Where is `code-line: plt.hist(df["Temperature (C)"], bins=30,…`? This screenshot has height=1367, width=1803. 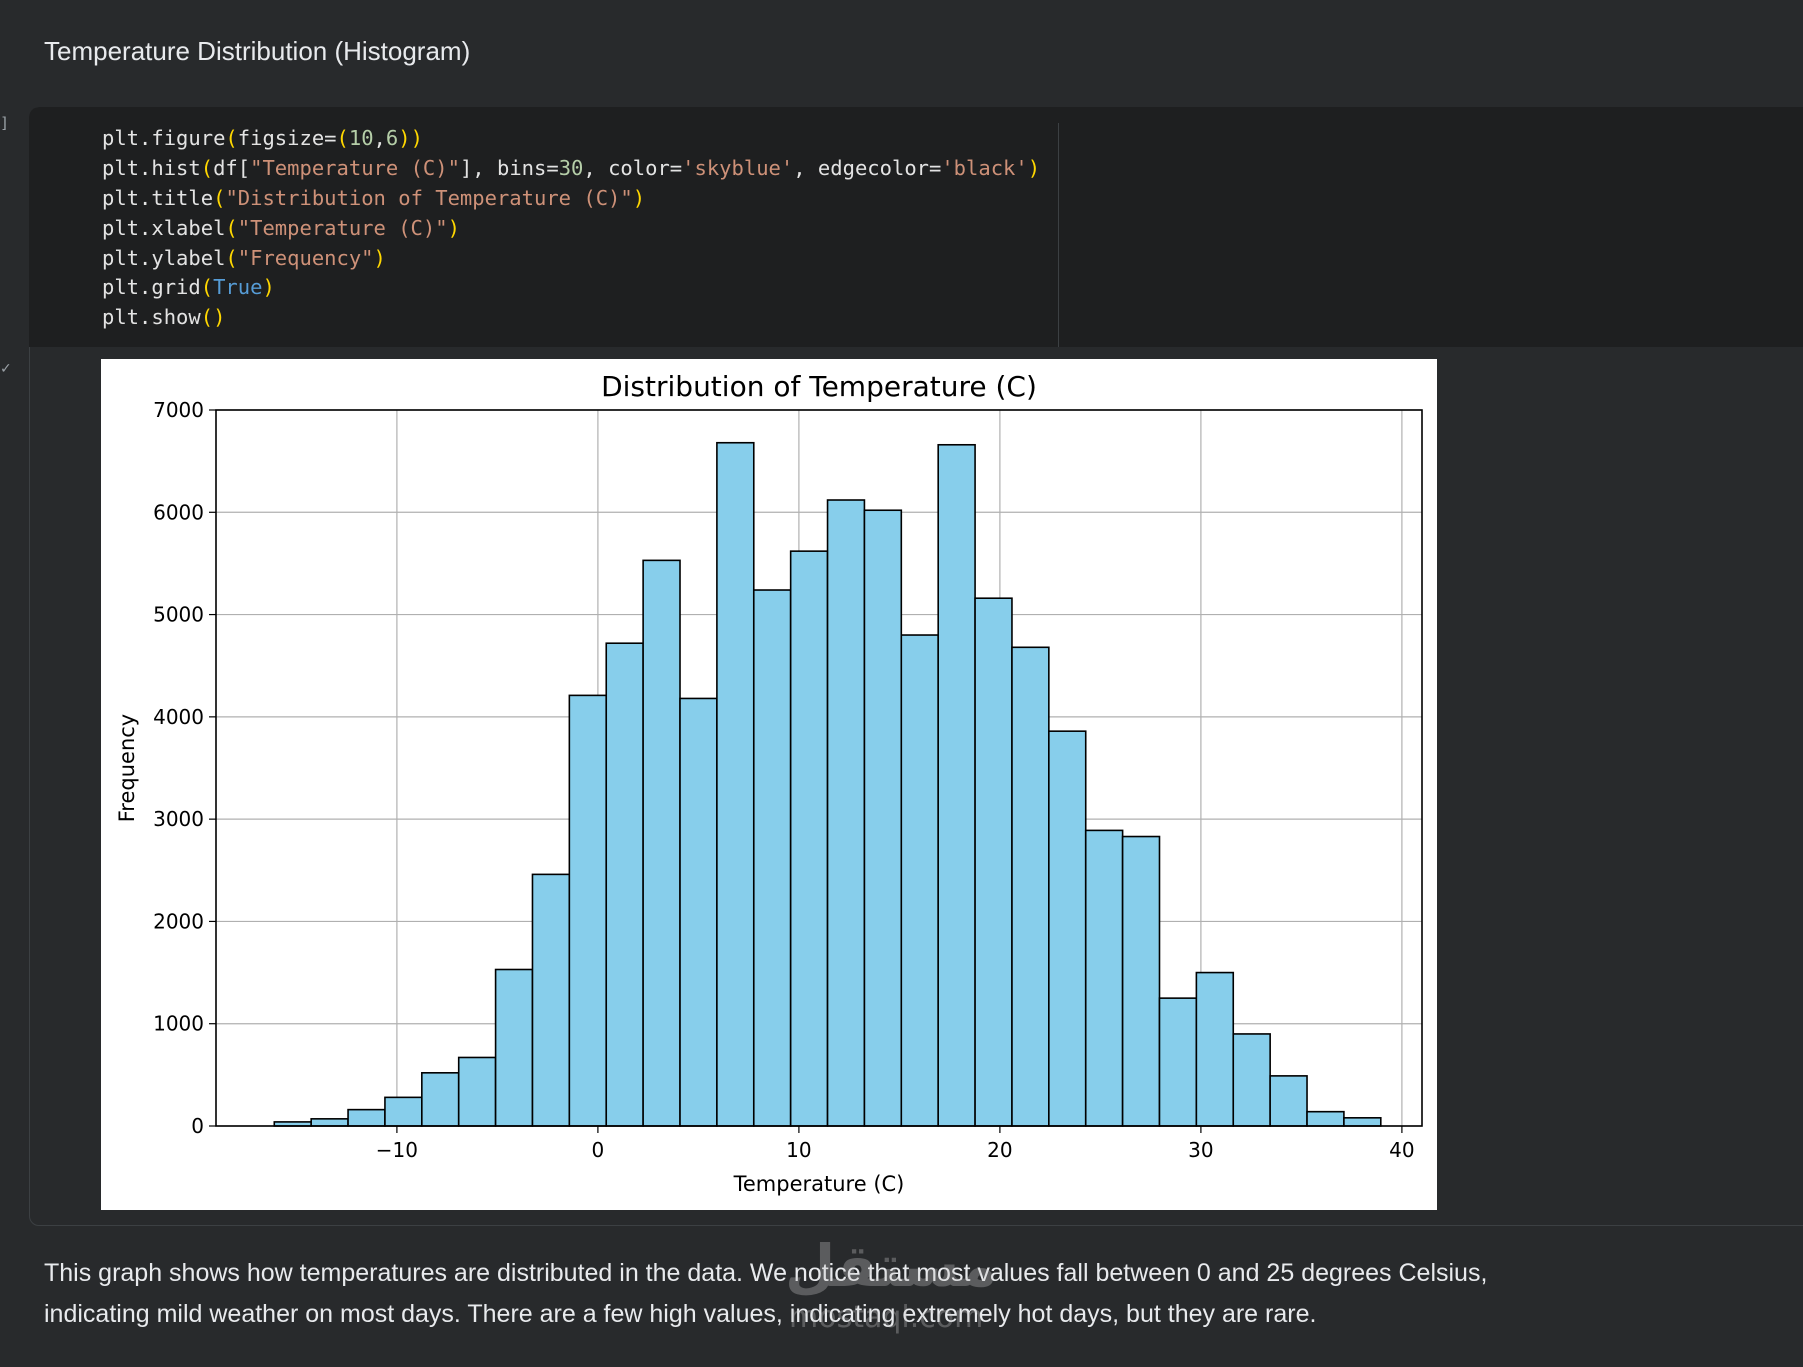 code-line: plt.hist(df["Temperature (C)"], bins=30,… is located at coordinates (571, 169).